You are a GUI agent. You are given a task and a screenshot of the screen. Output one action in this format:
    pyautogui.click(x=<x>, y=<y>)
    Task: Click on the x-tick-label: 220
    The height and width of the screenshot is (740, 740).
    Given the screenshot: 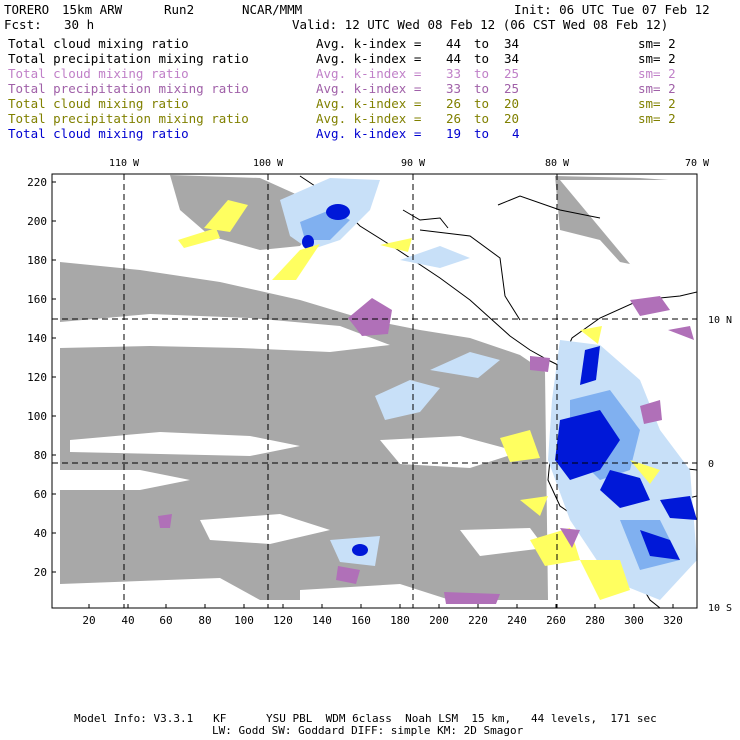 What is the action you would take?
    pyautogui.click(x=478, y=620)
    